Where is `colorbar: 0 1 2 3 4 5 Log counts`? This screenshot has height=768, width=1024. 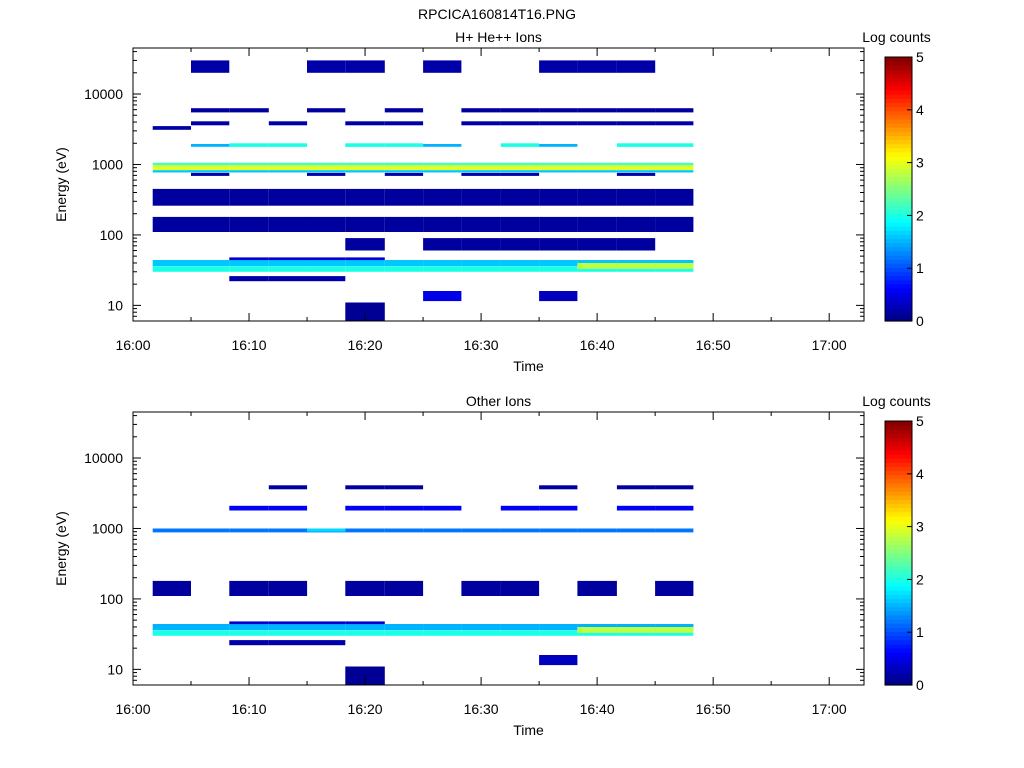
colorbar: 0 1 2 3 4 5 Log counts is located at coordinates (896, 543).